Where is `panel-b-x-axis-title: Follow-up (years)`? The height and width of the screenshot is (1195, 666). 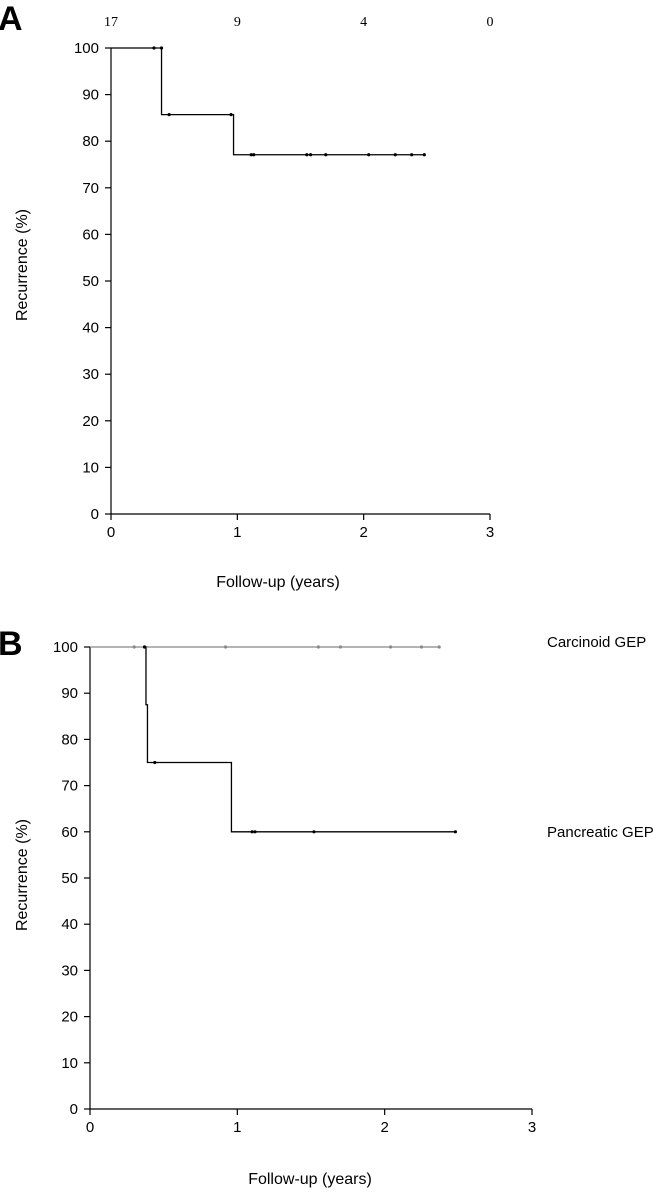 panel-b-x-axis-title: Follow-up (years) is located at coordinates (310, 1179).